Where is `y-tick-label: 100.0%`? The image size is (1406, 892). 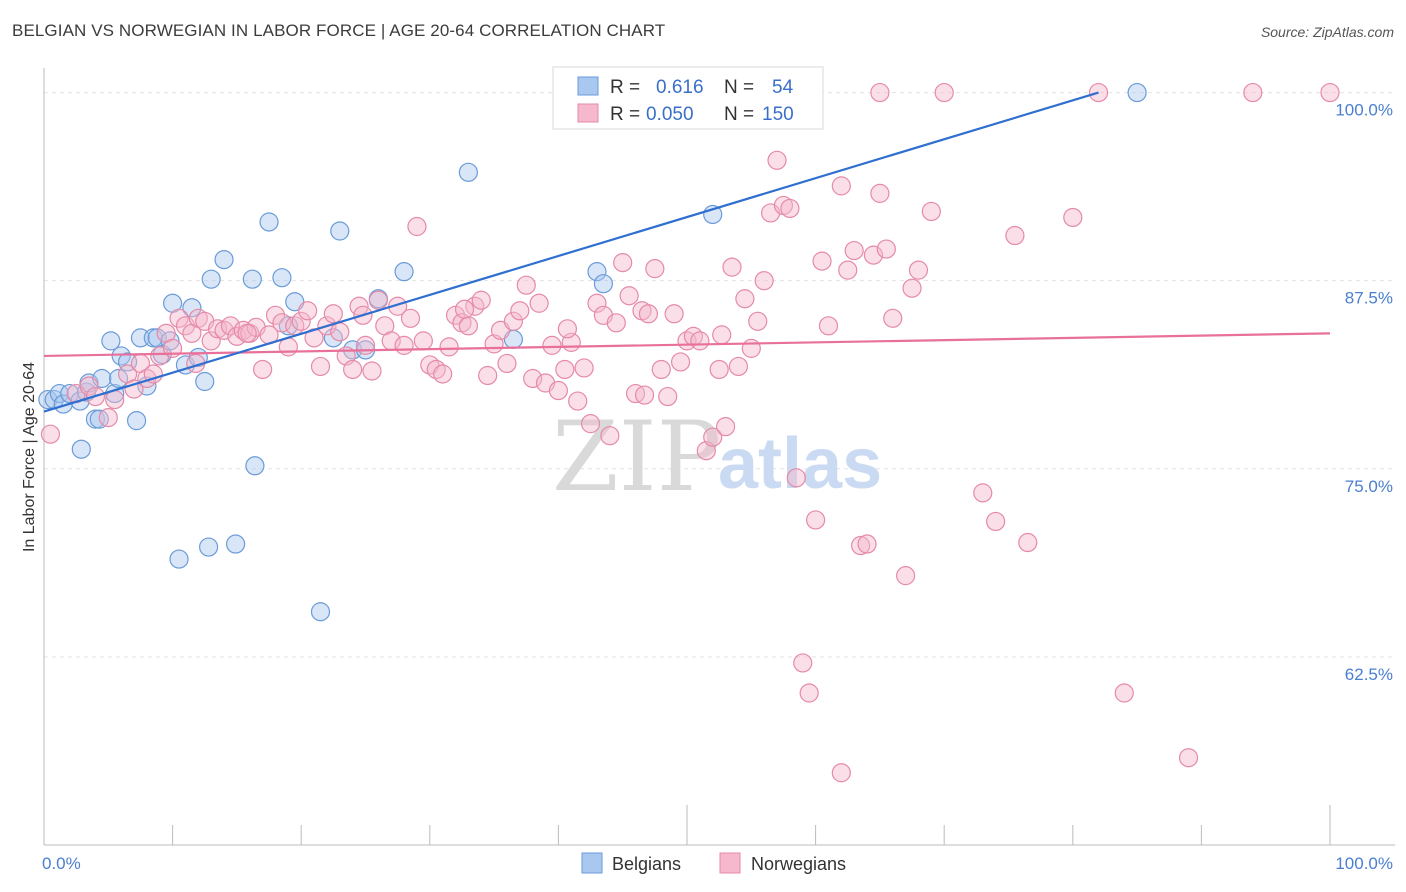
y-tick-label: 100.0% is located at coordinates (1364, 110).